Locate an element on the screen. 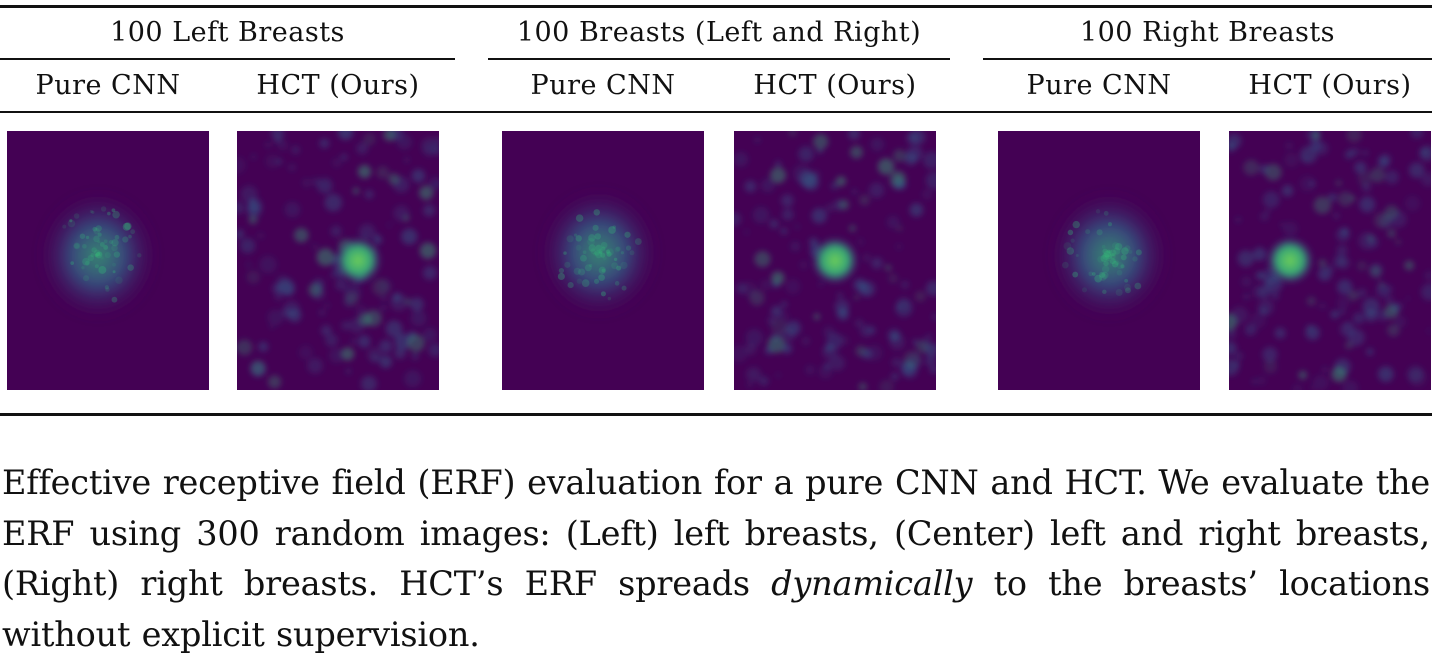 This screenshot has height=660, width=1432. table-header-rule is located at coordinates (716, 112).